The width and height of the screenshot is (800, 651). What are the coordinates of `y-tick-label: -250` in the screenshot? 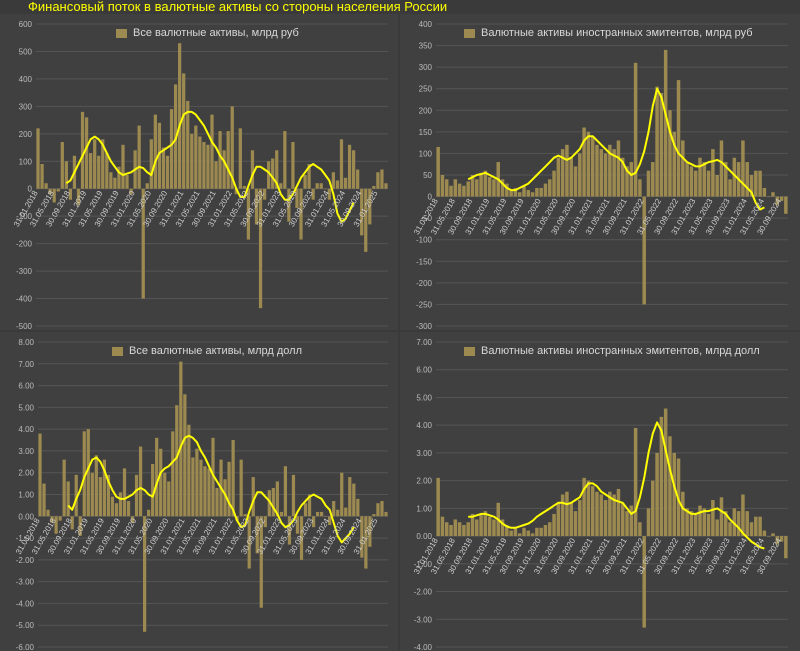 It's located at (424, 304).